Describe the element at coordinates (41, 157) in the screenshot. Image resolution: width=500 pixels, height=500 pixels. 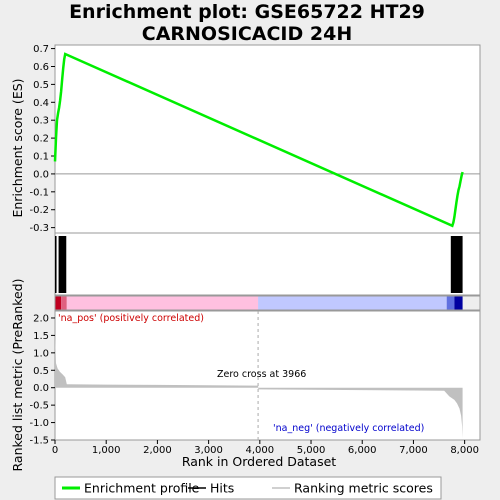
I see `es-y-tick-label: 0.1` at that location.